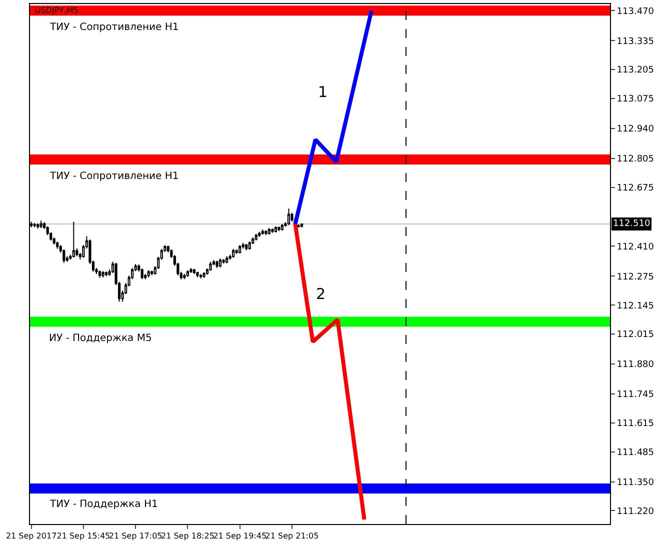  What do you see at coordinates (83, 536) in the screenshot?
I see `x-tick-label: 21 Sep 15:45` at bounding box center [83, 536].